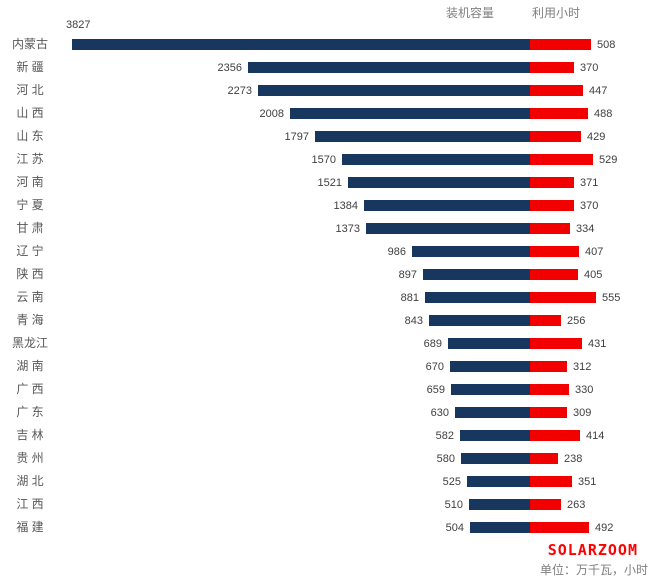  What do you see at coordinates (592, 550) in the screenshot?
I see `solarzoom-watermark: SOLARZOOM` at bounding box center [592, 550].